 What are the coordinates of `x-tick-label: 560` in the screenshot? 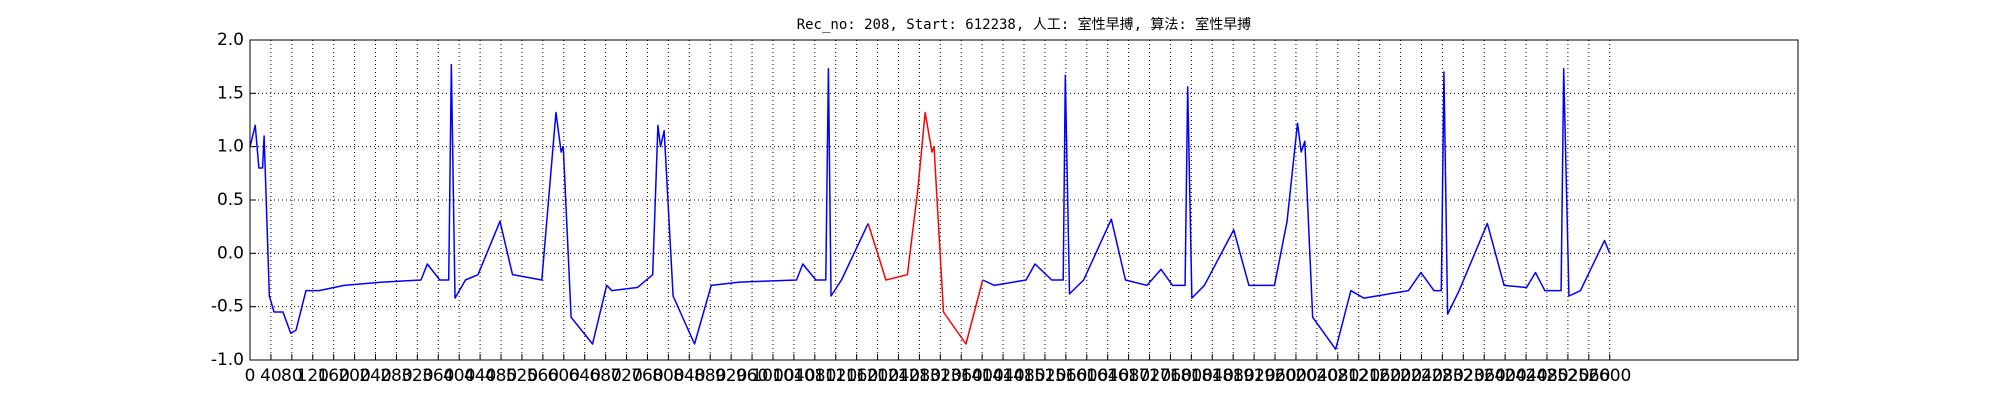 It's located at (543, 376).